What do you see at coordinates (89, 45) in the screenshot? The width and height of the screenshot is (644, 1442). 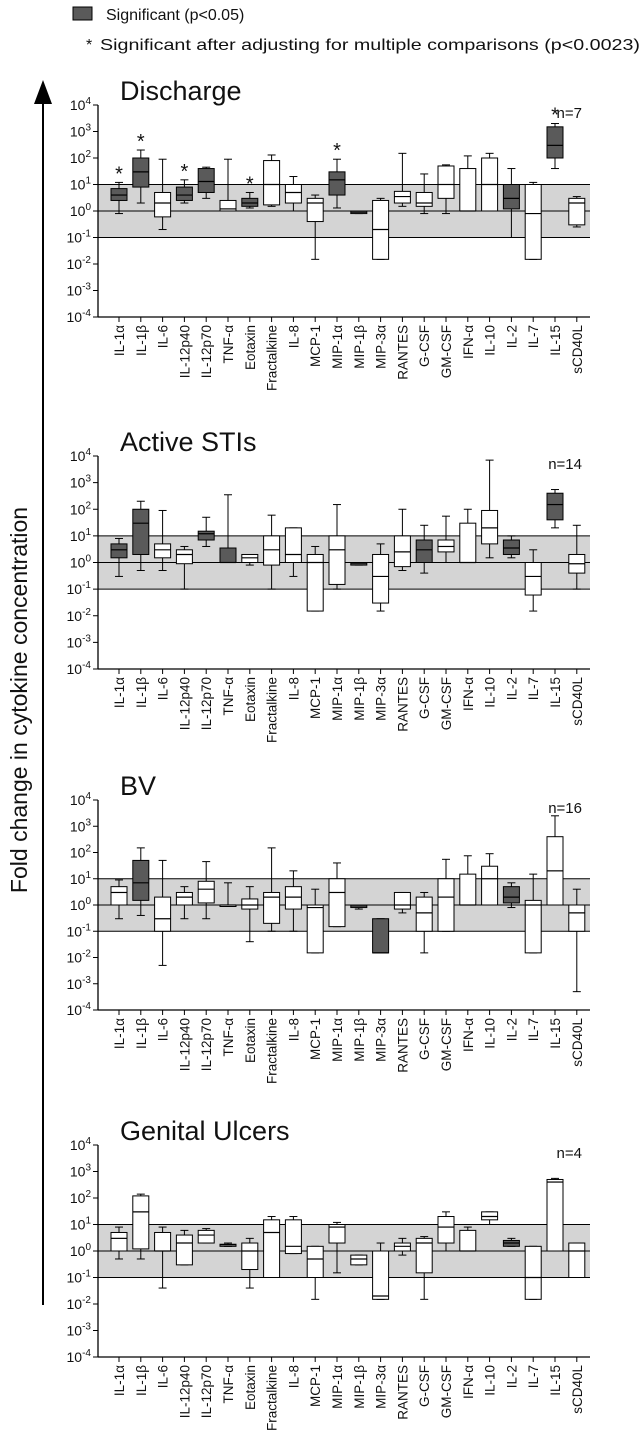 I see `legend-adjusted-marker: *` at bounding box center [89, 45].